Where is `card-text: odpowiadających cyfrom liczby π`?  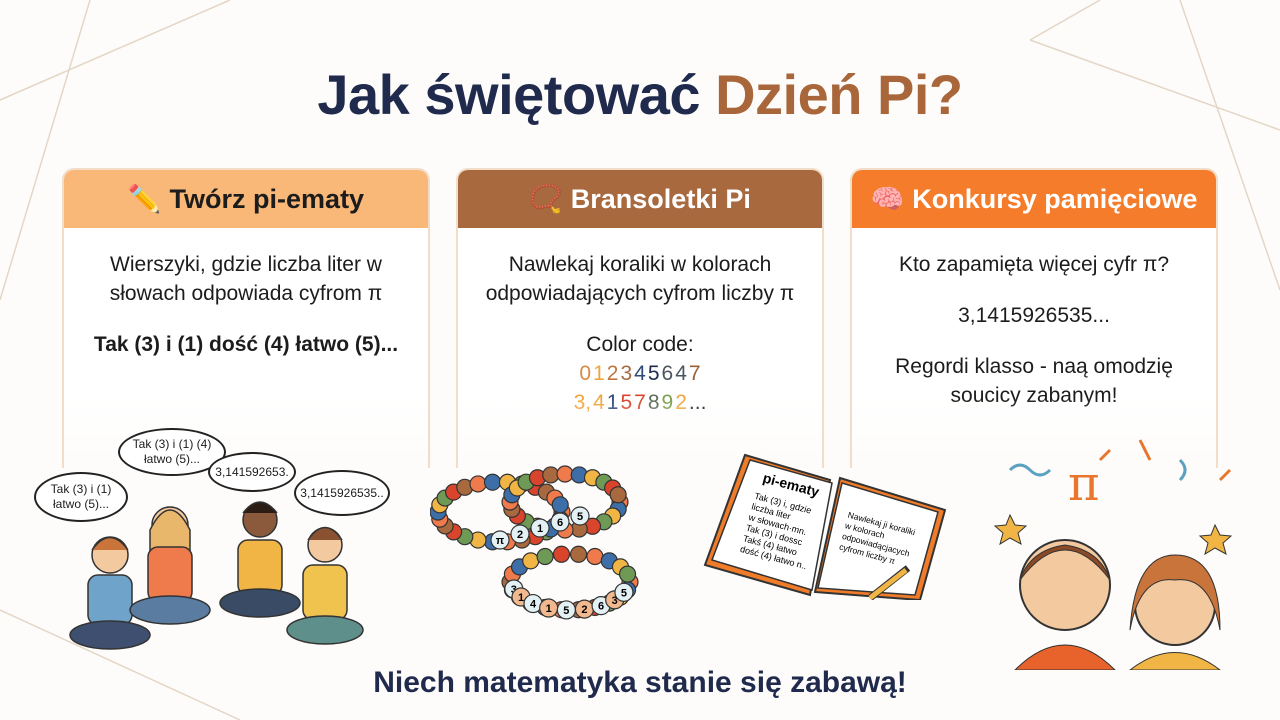
card-text: odpowiadających cyfrom liczby π is located at coordinates (640, 293).